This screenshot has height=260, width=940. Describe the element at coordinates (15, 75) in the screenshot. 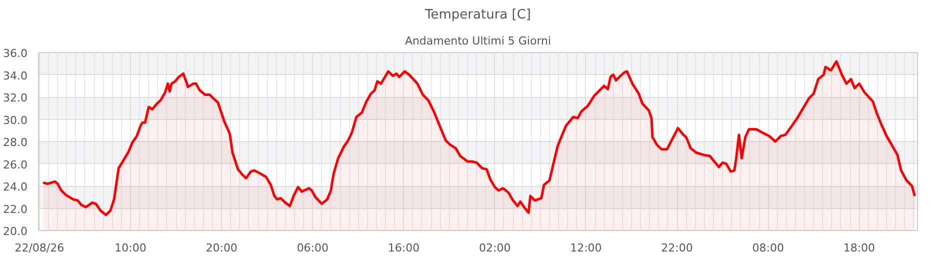

I see `y-tick-label: 34.0` at that location.